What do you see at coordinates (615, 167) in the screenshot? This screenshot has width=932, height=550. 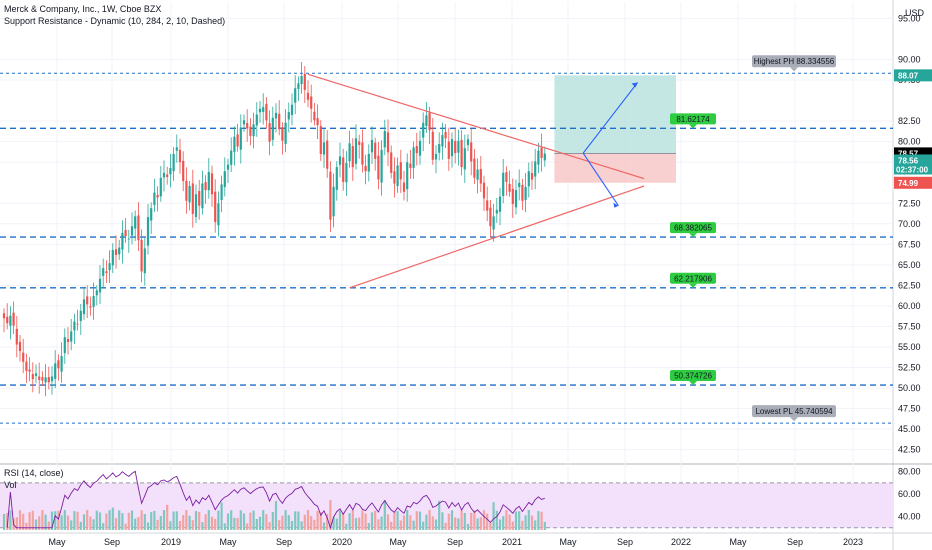 I see `stop-zone` at bounding box center [615, 167].